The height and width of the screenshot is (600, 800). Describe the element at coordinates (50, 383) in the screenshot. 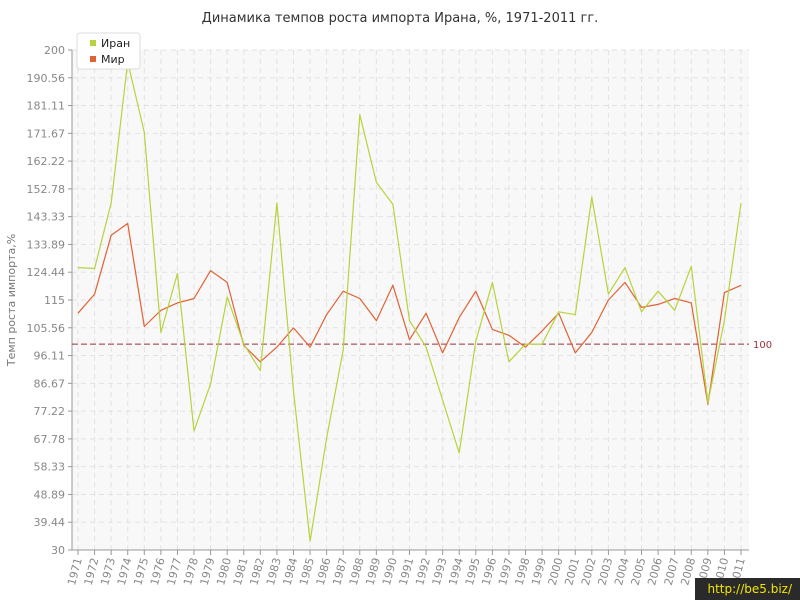

I see `y-tick-label: 86.67` at that location.